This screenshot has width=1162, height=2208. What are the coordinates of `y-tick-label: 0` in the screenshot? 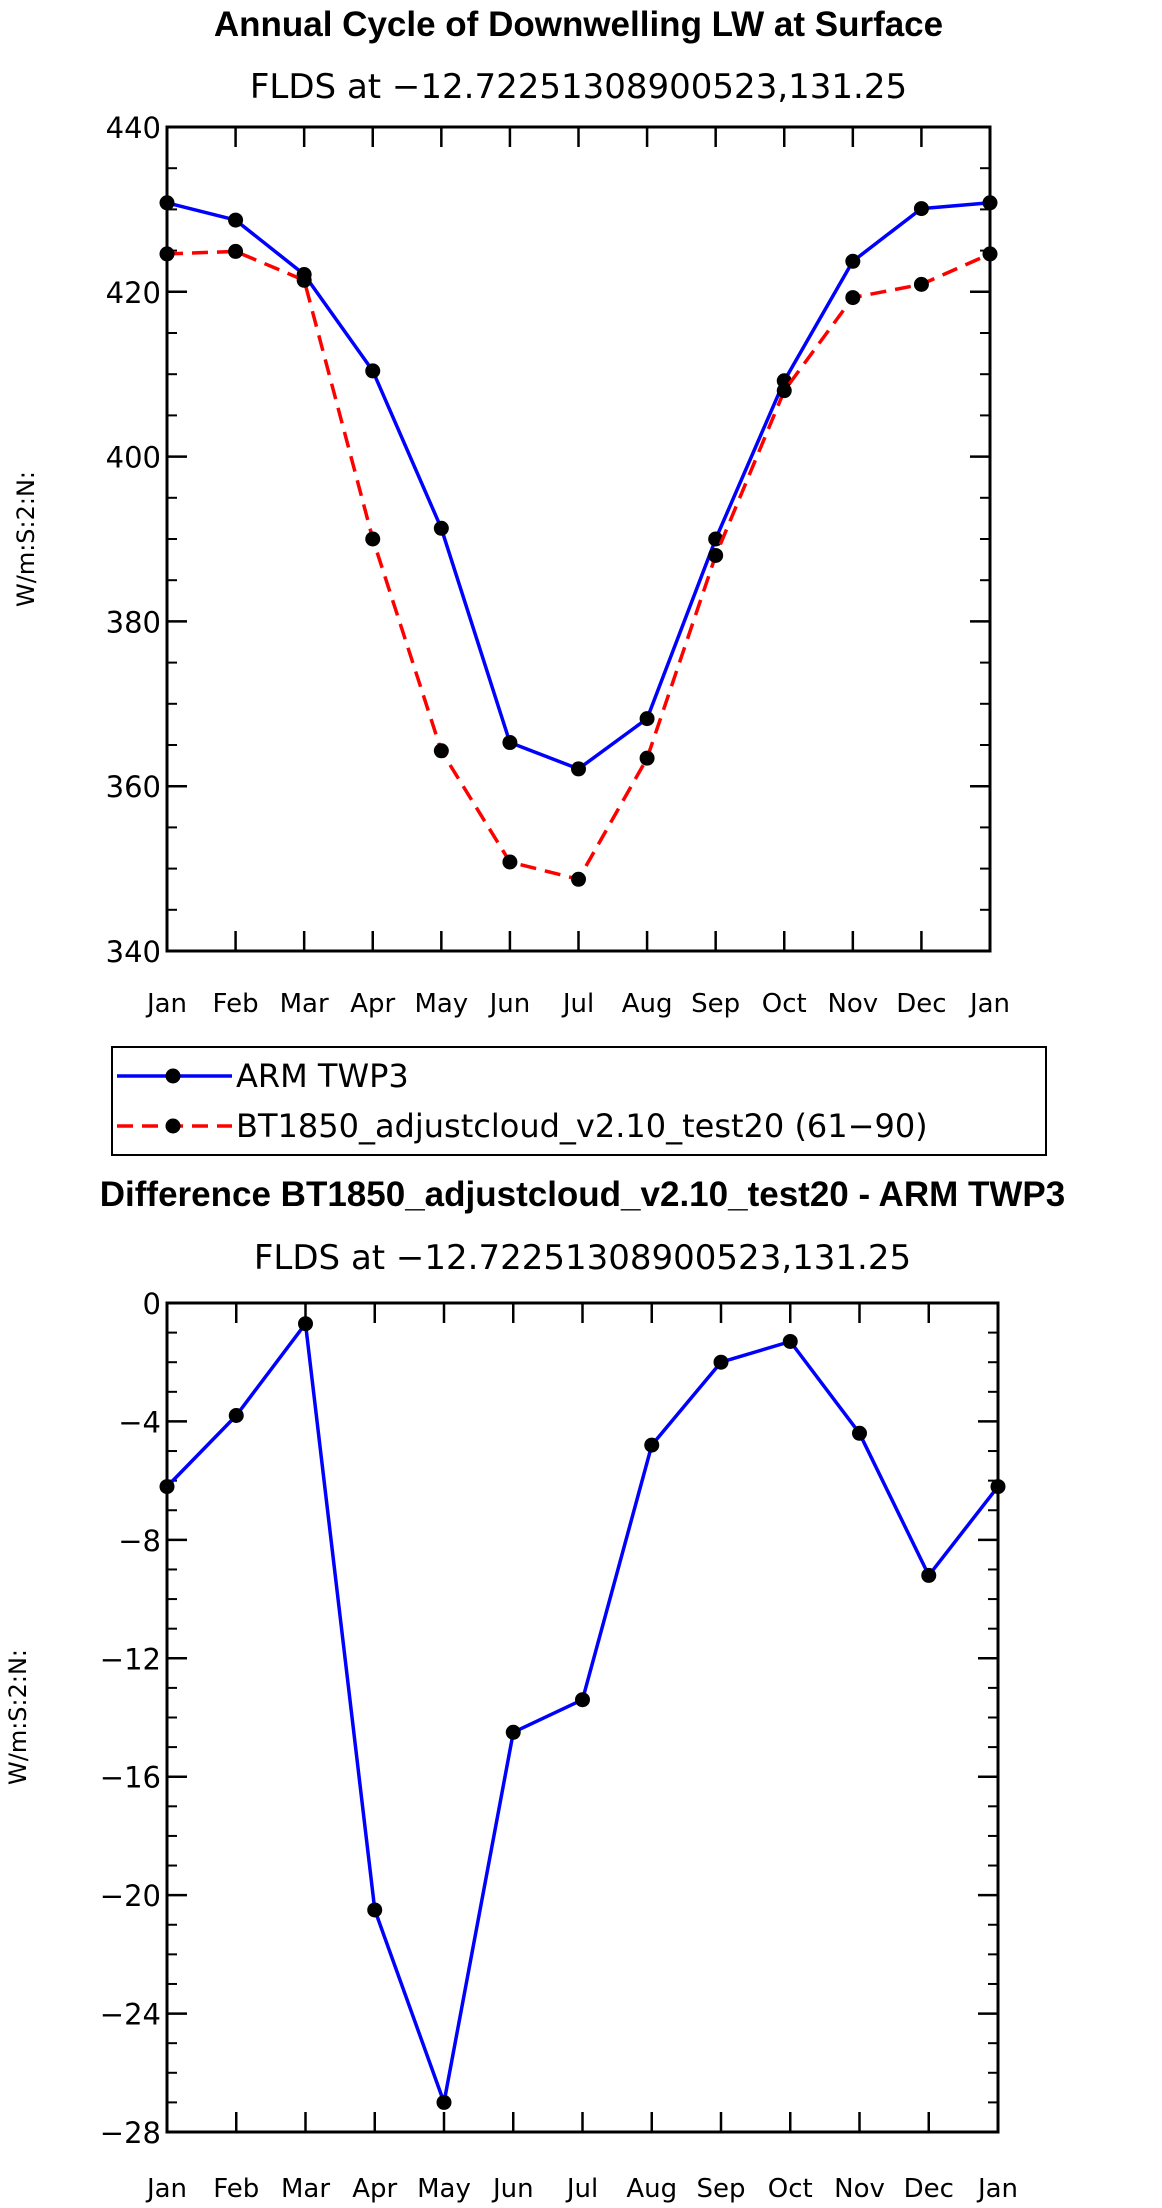 It's located at (152, 1304).